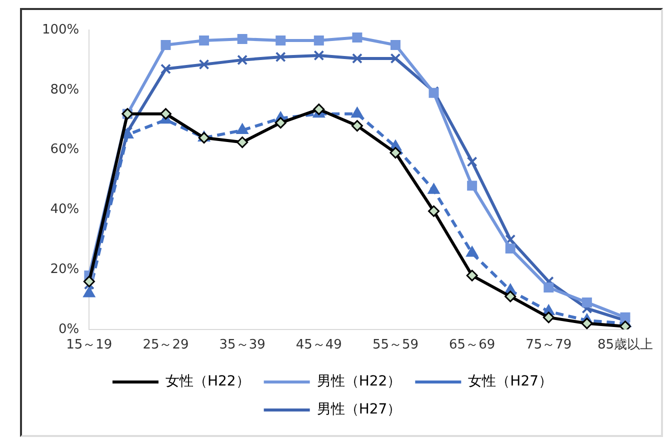  What do you see at coordinates (89, 345) in the screenshot?
I see `x-tick-label: 15～19` at bounding box center [89, 345].